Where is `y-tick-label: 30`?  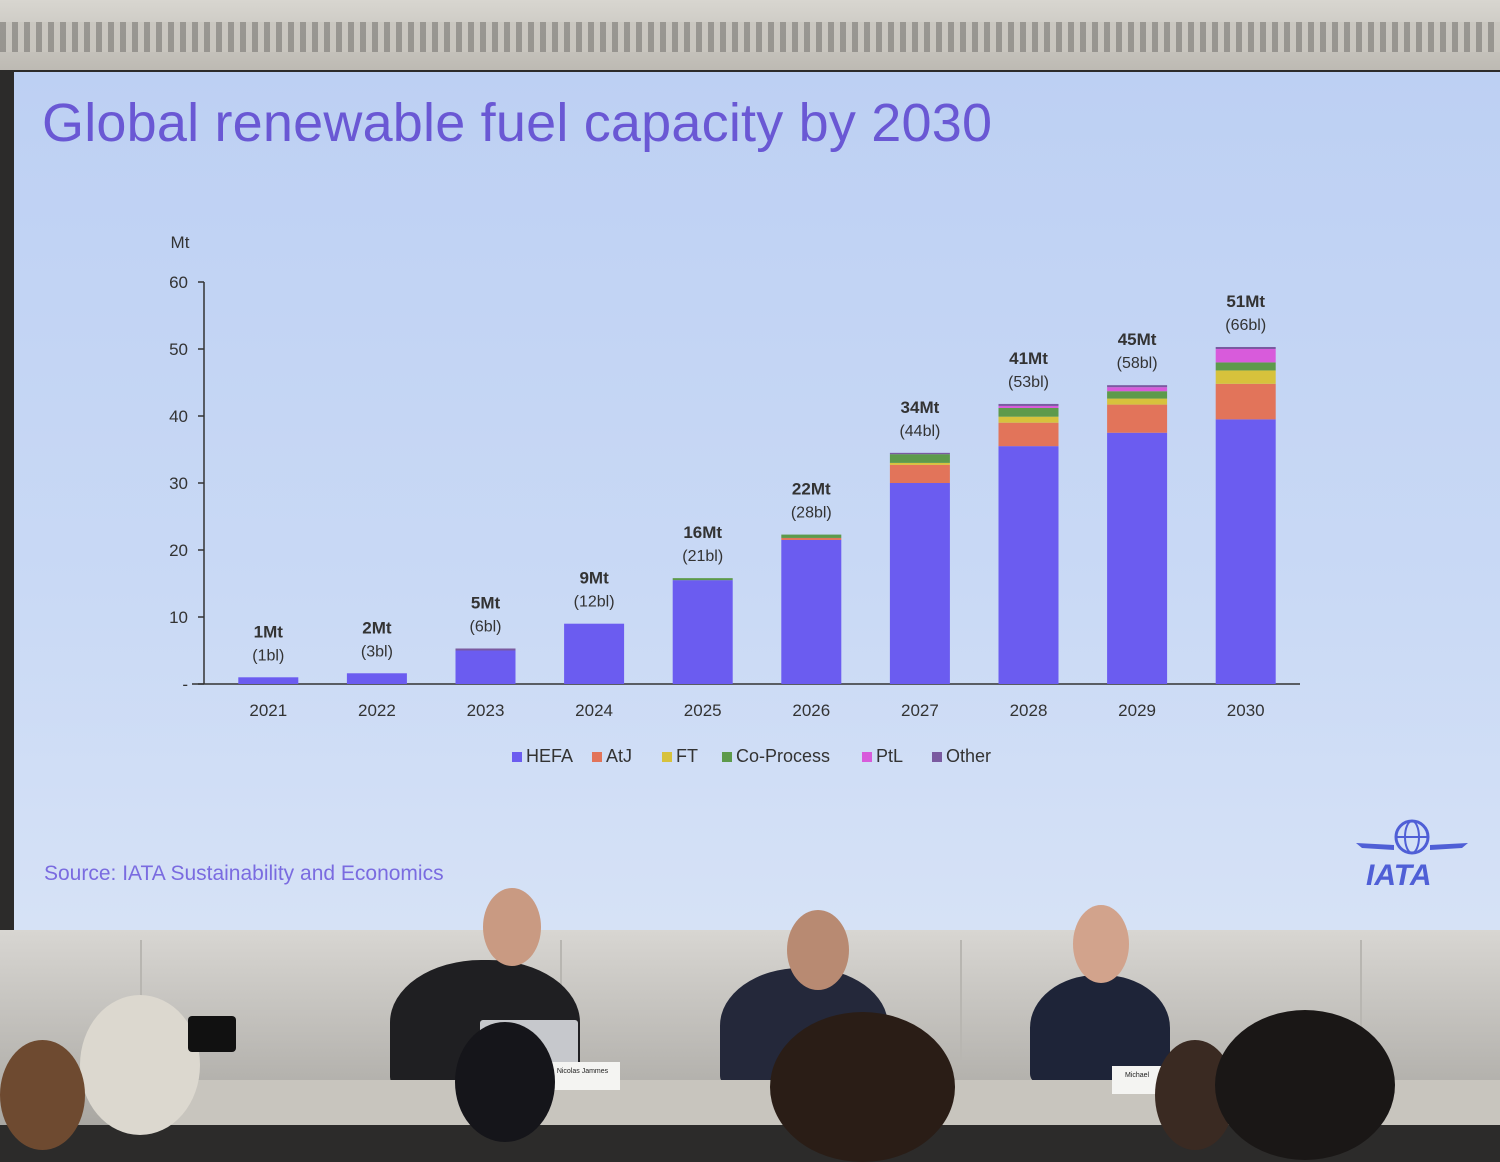
y-tick-label: 30 is located at coordinates (178, 483).